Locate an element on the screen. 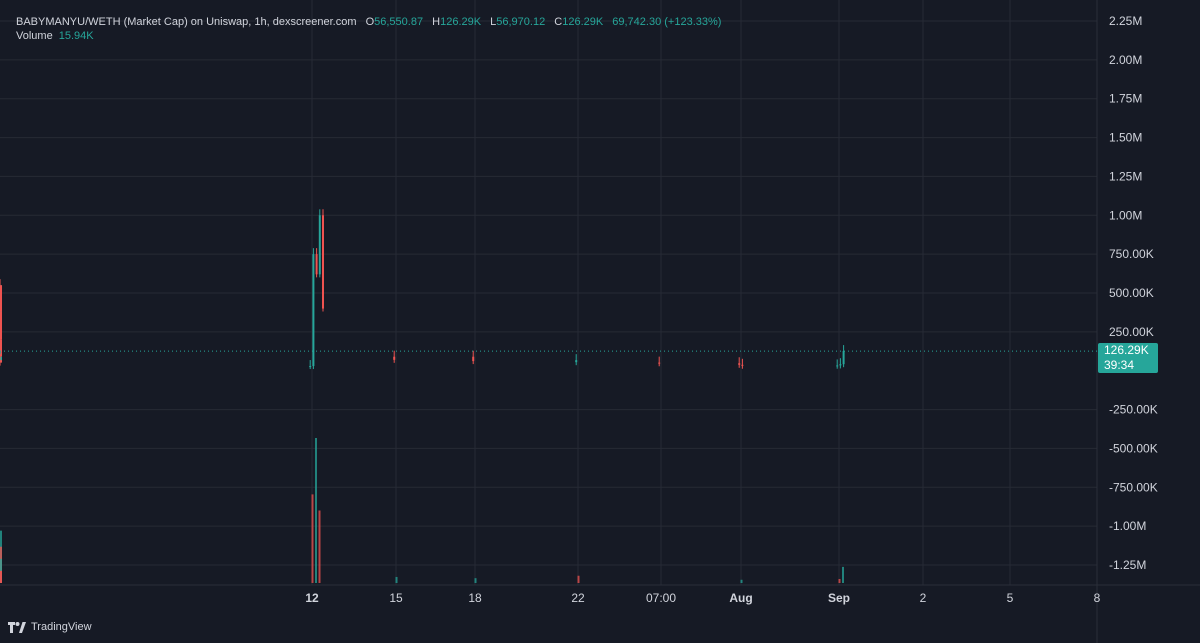 The image size is (1200, 643). x-tick-label: Sep is located at coordinates (839, 598).